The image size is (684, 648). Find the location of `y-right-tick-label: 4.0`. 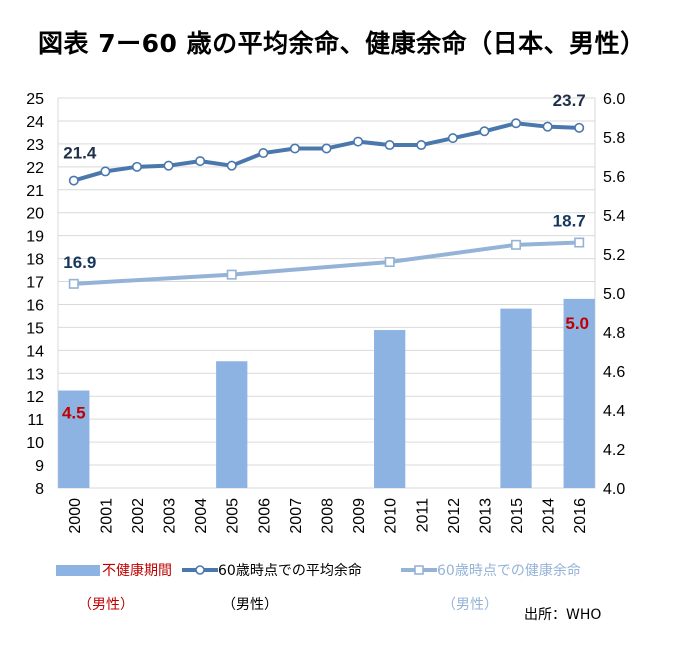

y-right-tick-label: 4.0 is located at coordinates (614, 489).